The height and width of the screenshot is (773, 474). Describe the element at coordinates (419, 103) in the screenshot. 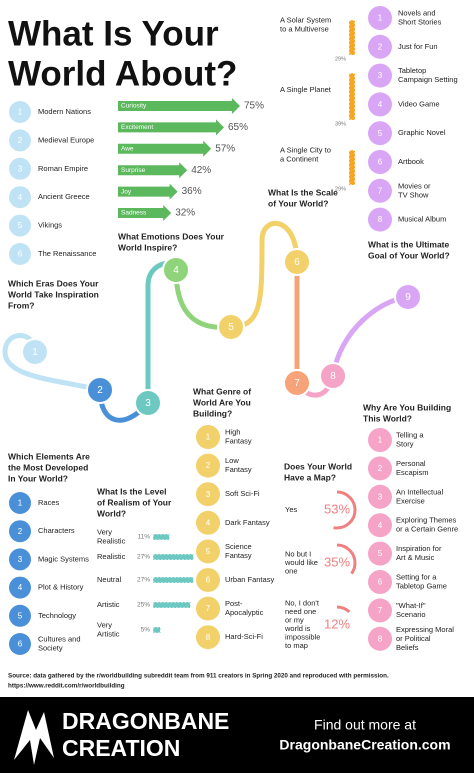

I see `goal-label: Video Game` at that location.